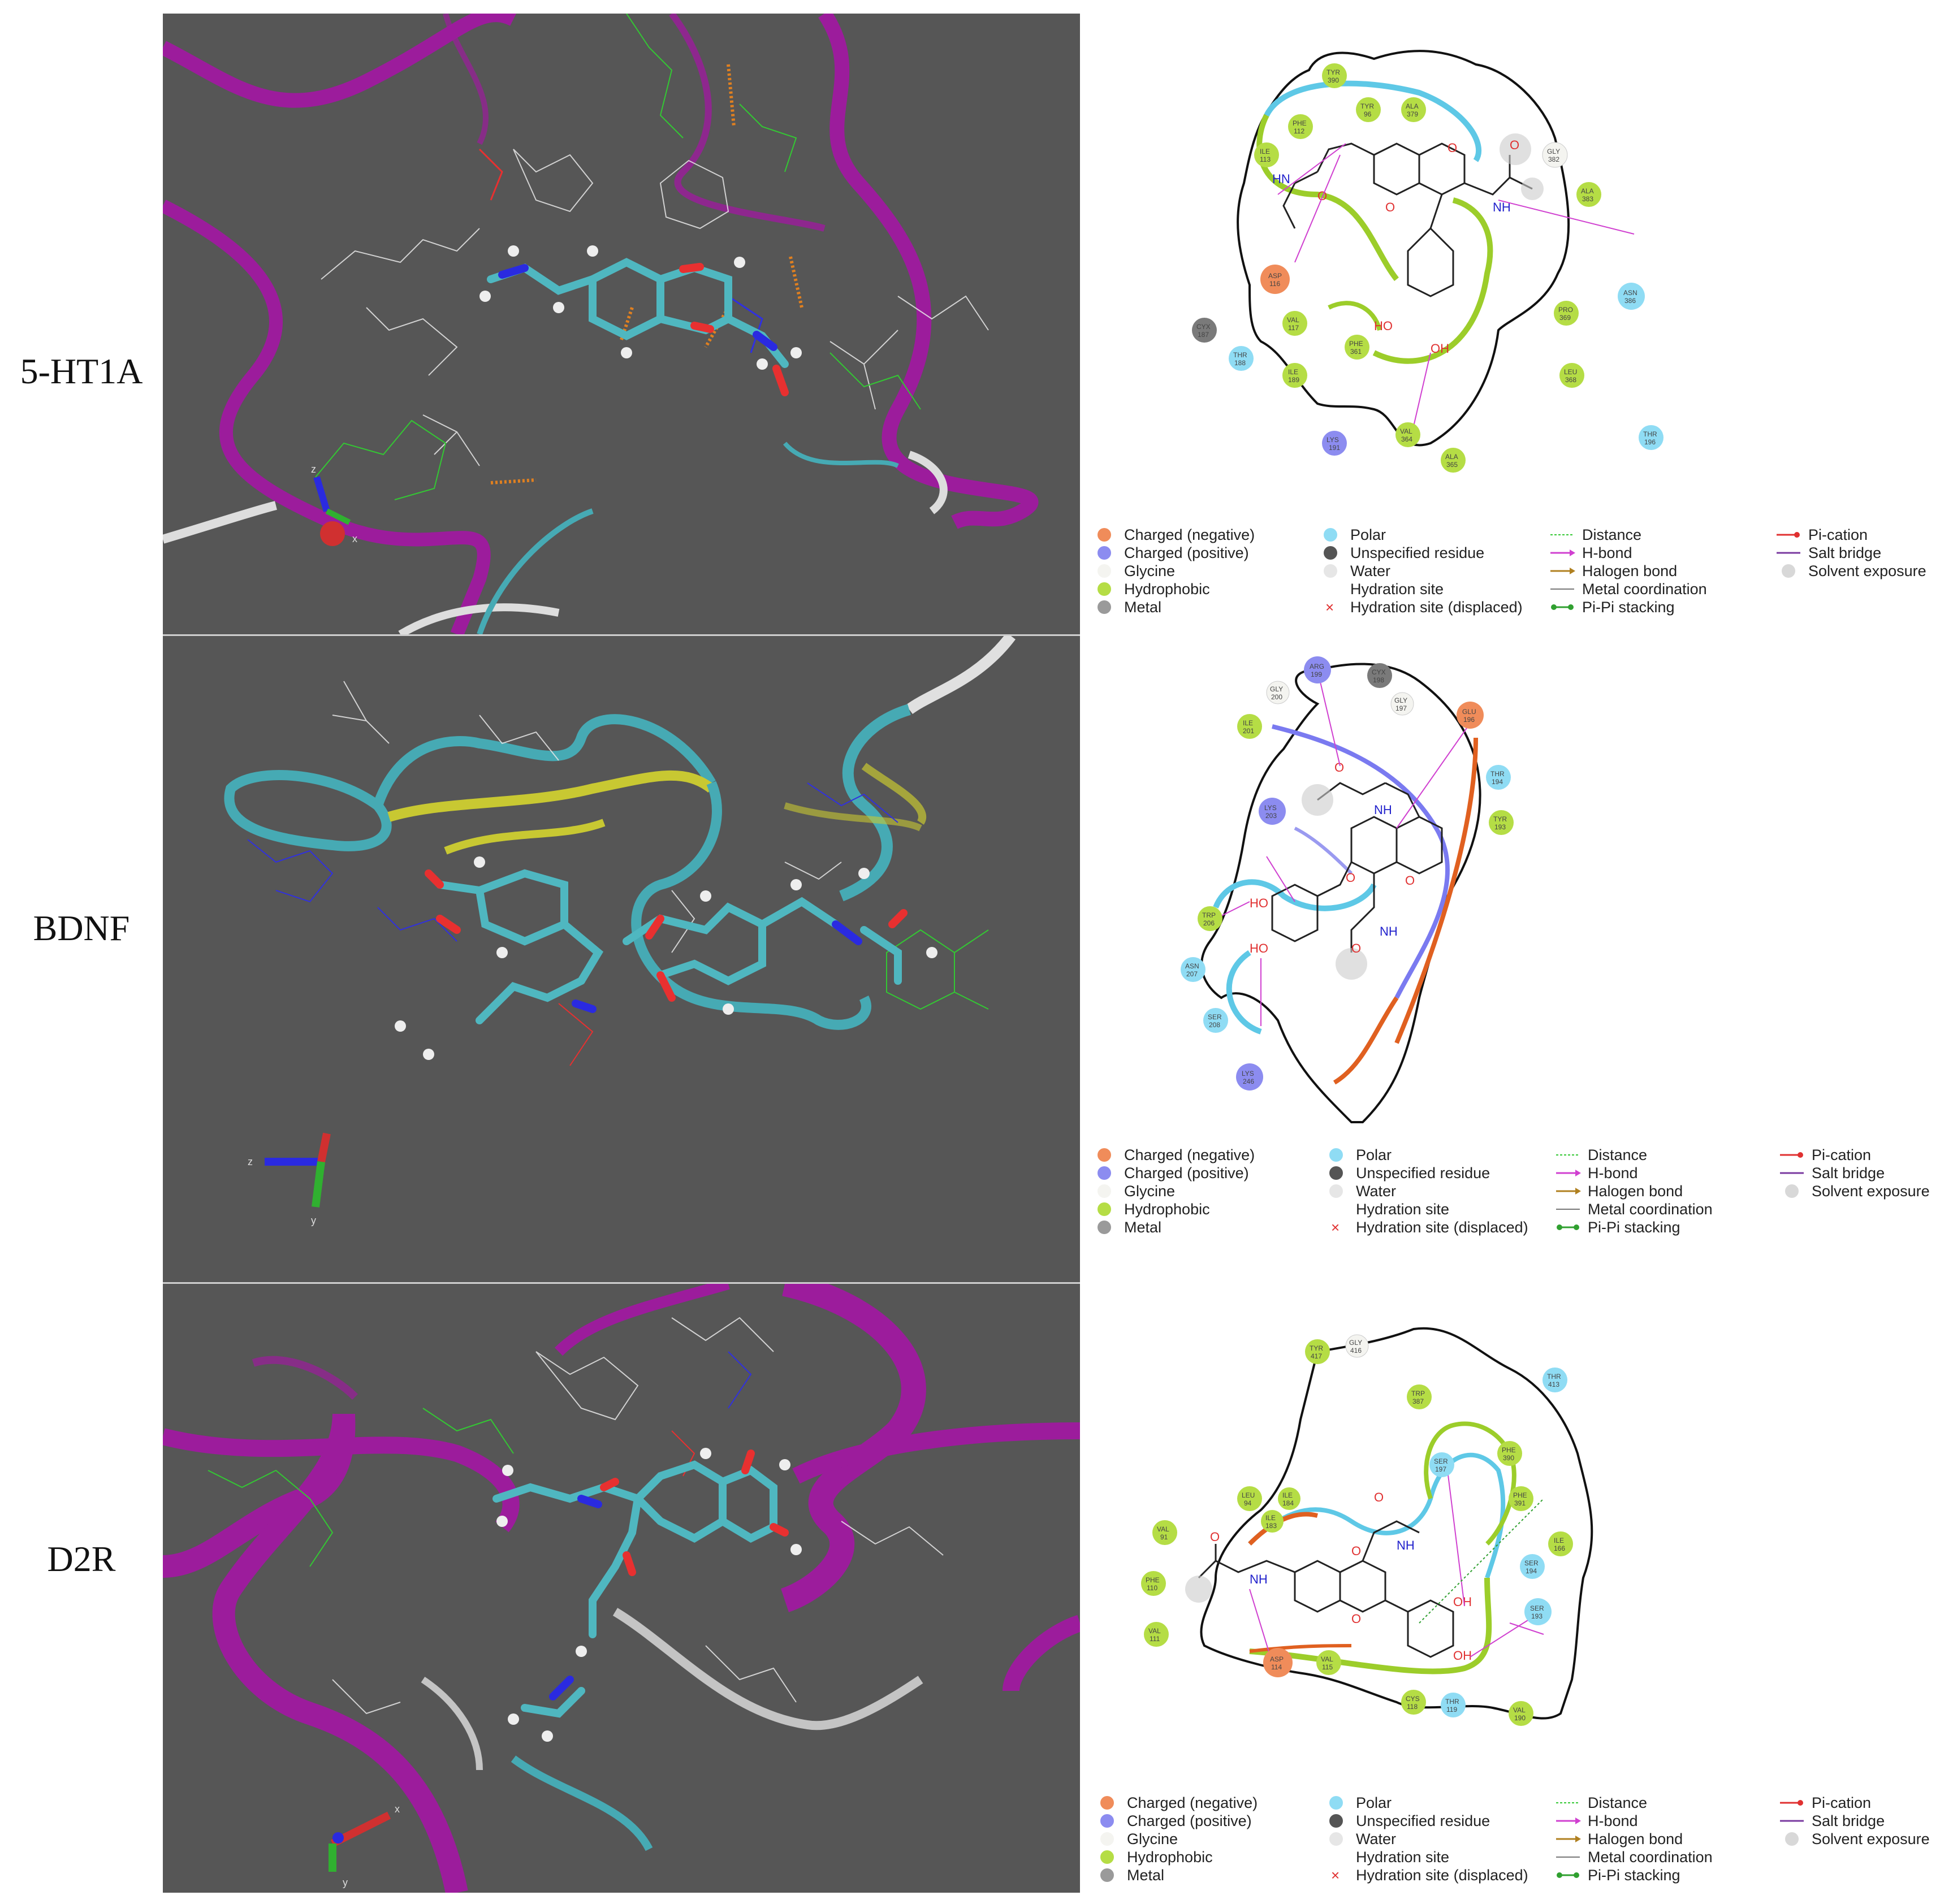 Image resolution: width=1953 pixels, height=1904 pixels. Describe the element at coordinates (1316, 674) in the screenshot. I see `svg-text: 199` at that location.